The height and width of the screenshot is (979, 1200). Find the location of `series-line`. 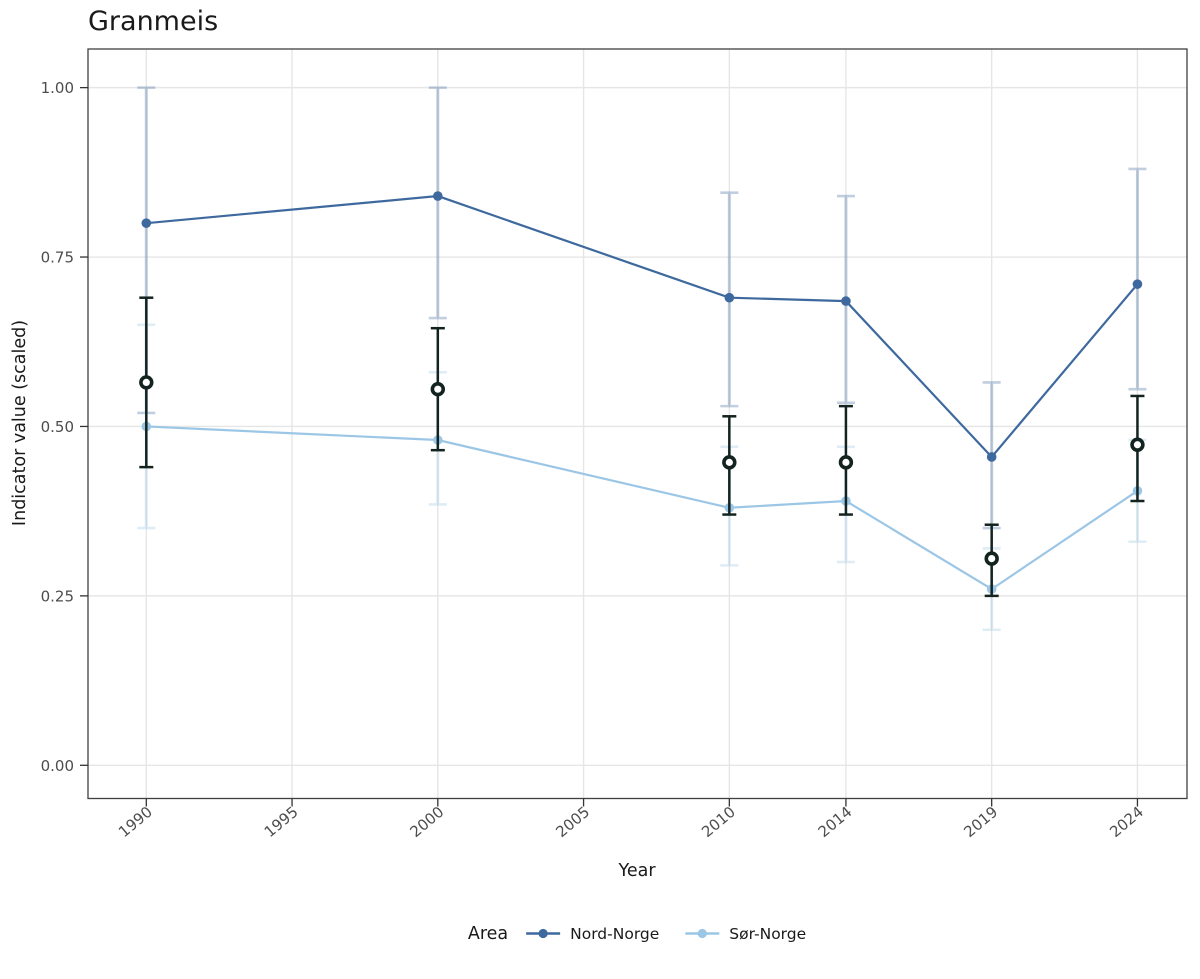

series-line is located at coordinates (642, 508).